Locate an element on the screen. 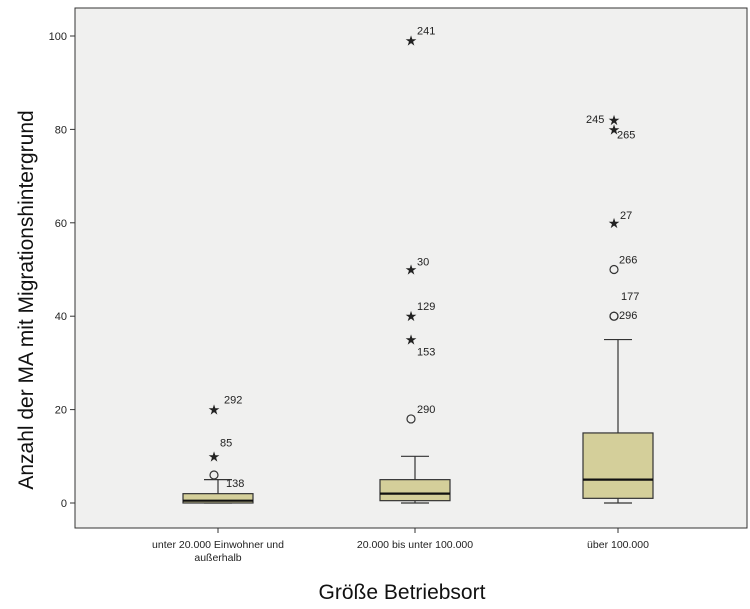  x-category-label-2: über 100.000 is located at coordinates (618, 545).